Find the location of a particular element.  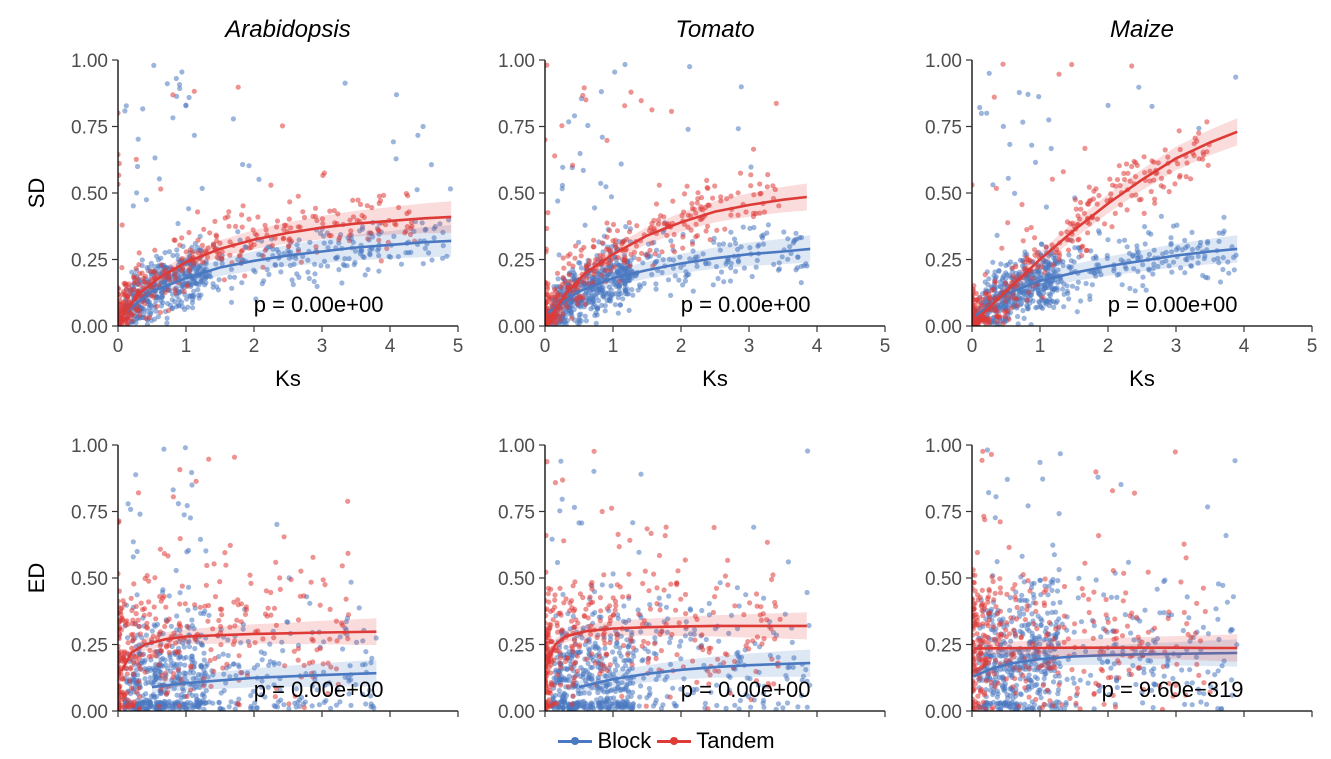

x-tick-label: 5 is located at coordinates (458, 721).